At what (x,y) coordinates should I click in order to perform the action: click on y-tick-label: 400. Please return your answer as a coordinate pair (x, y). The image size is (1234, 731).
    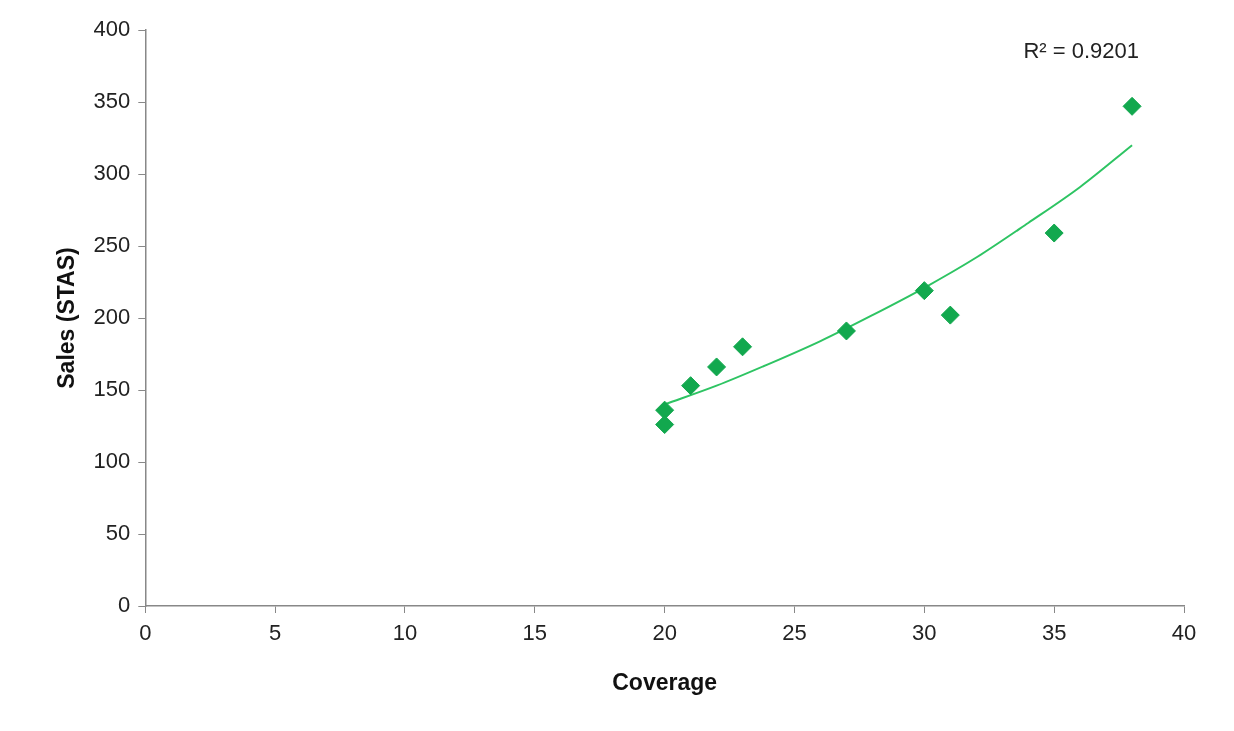
    Looking at the image, I should click on (112, 29).